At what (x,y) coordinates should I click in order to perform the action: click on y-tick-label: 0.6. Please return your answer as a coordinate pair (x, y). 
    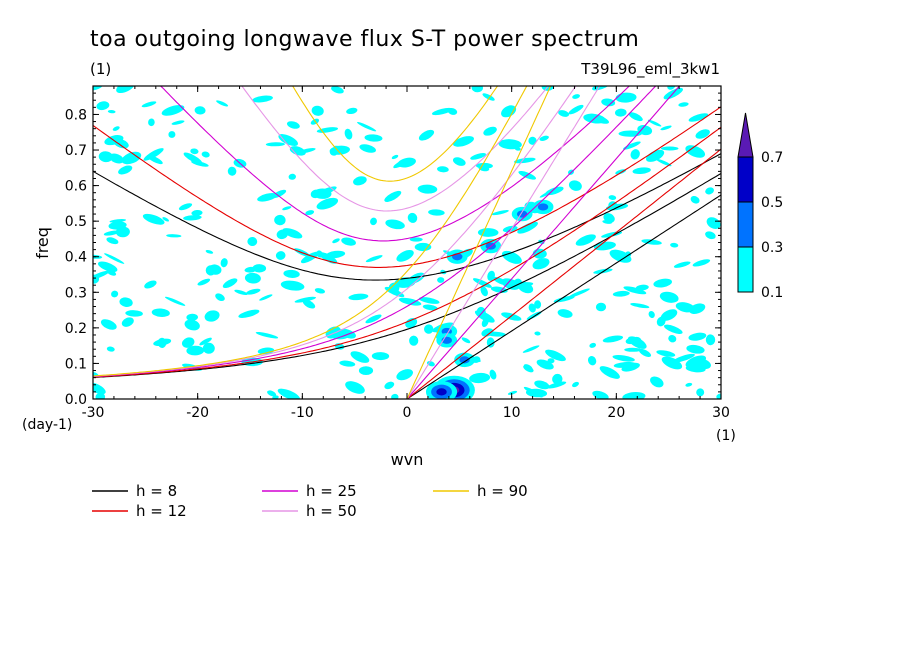
    Looking at the image, I should click on (76, 187).